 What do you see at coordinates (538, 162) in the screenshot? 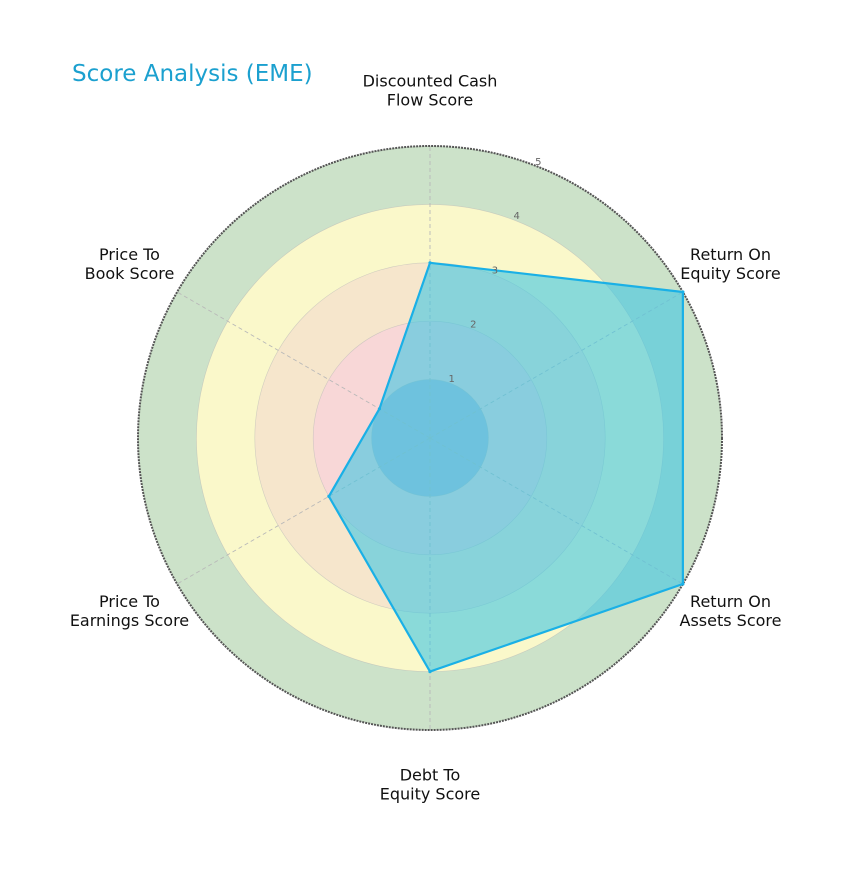
I see `tick-label-5: 5` at bounding box center [538, 162].